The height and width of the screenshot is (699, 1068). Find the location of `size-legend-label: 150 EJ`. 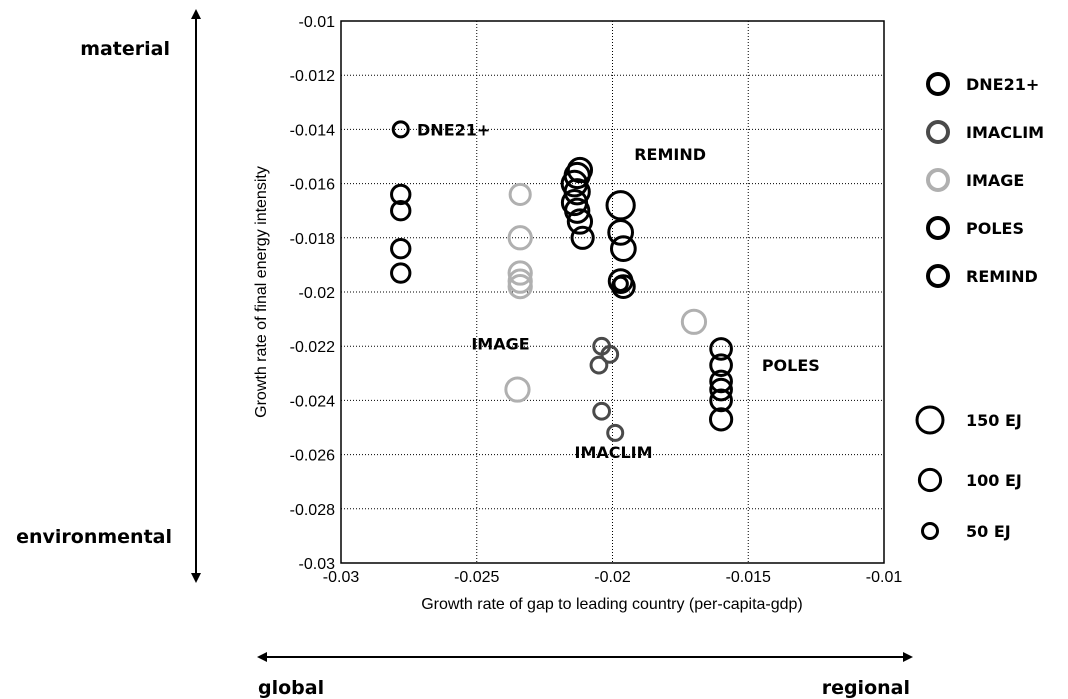

size-legend-label: 150 EJ is located at coordinates (994, 420).